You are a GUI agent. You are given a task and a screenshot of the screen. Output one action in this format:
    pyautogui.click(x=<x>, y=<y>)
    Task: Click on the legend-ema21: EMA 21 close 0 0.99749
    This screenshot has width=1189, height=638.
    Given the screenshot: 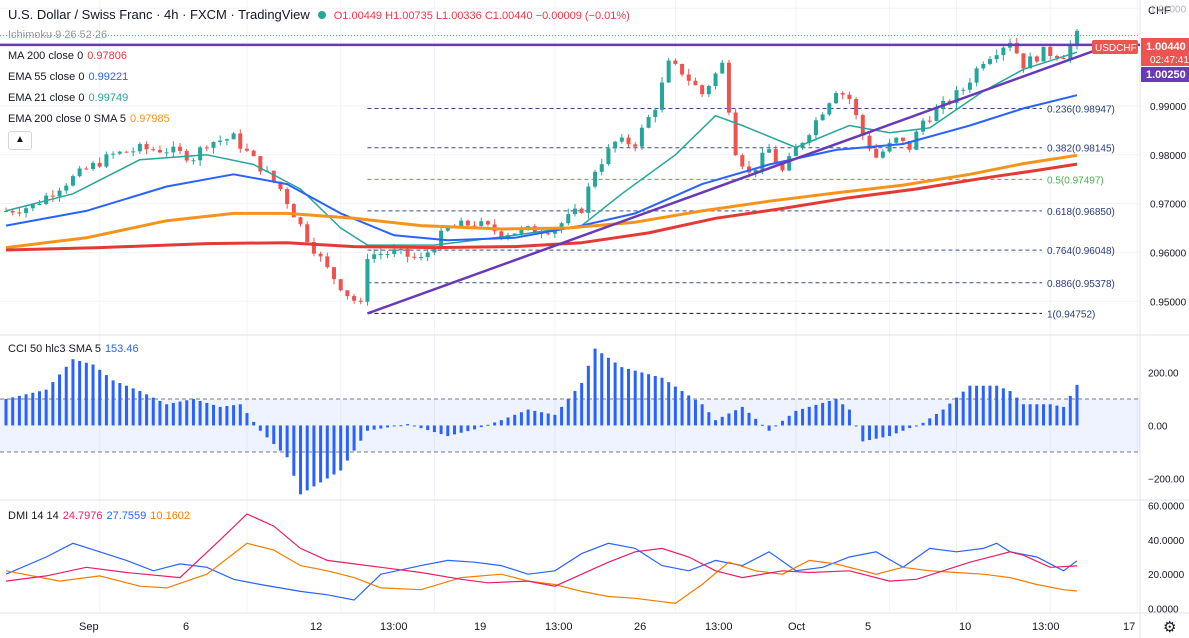 What is the action you would take?
    pyautogui.click(x=68, y=98)
    